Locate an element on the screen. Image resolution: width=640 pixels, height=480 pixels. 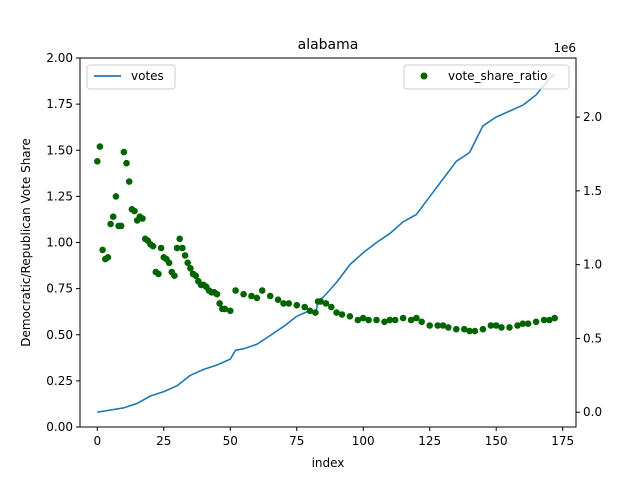
legend-right: vote_share_ratio is located at coordinates (486, 77).